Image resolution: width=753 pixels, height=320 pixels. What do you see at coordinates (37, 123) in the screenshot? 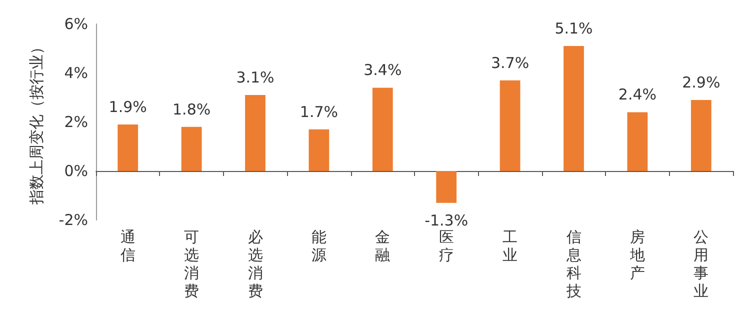
I see `y-axis-title: 指数上周变化（按行业）` at bounding box center [37, 123].